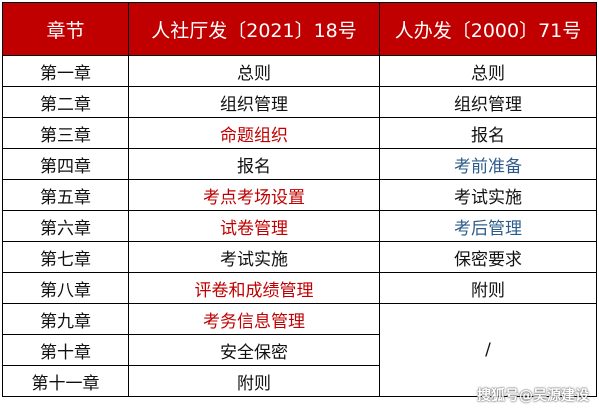 Image resolution: width=599 pixels, height=413 pixels. What do you see at coordinates (65, 133) in the screenshot?
I see `chapter-cell: 第三章` at bounding box center [65, 133].